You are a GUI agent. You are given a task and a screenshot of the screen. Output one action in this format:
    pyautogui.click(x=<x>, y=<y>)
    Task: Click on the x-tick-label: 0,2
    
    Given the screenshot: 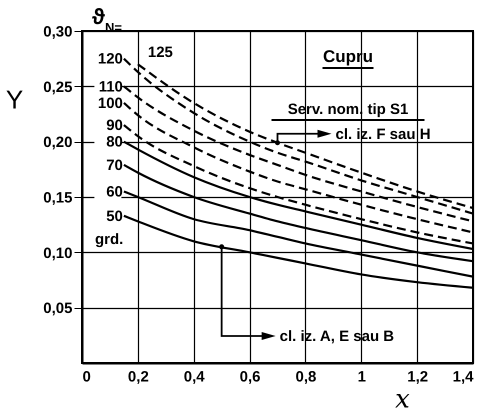 What is the action you would take?
    pyautogui.click(x=138, y=377)
    